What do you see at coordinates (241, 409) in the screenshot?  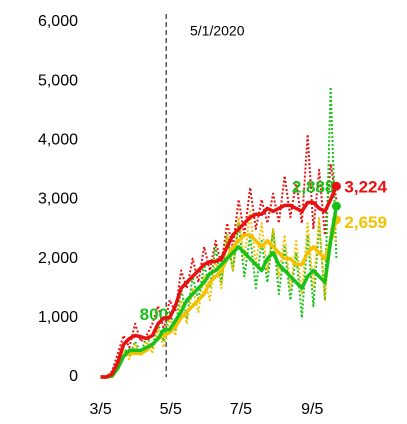 I see `x-tick-label: 7/5` at bounding box center [241, 409].